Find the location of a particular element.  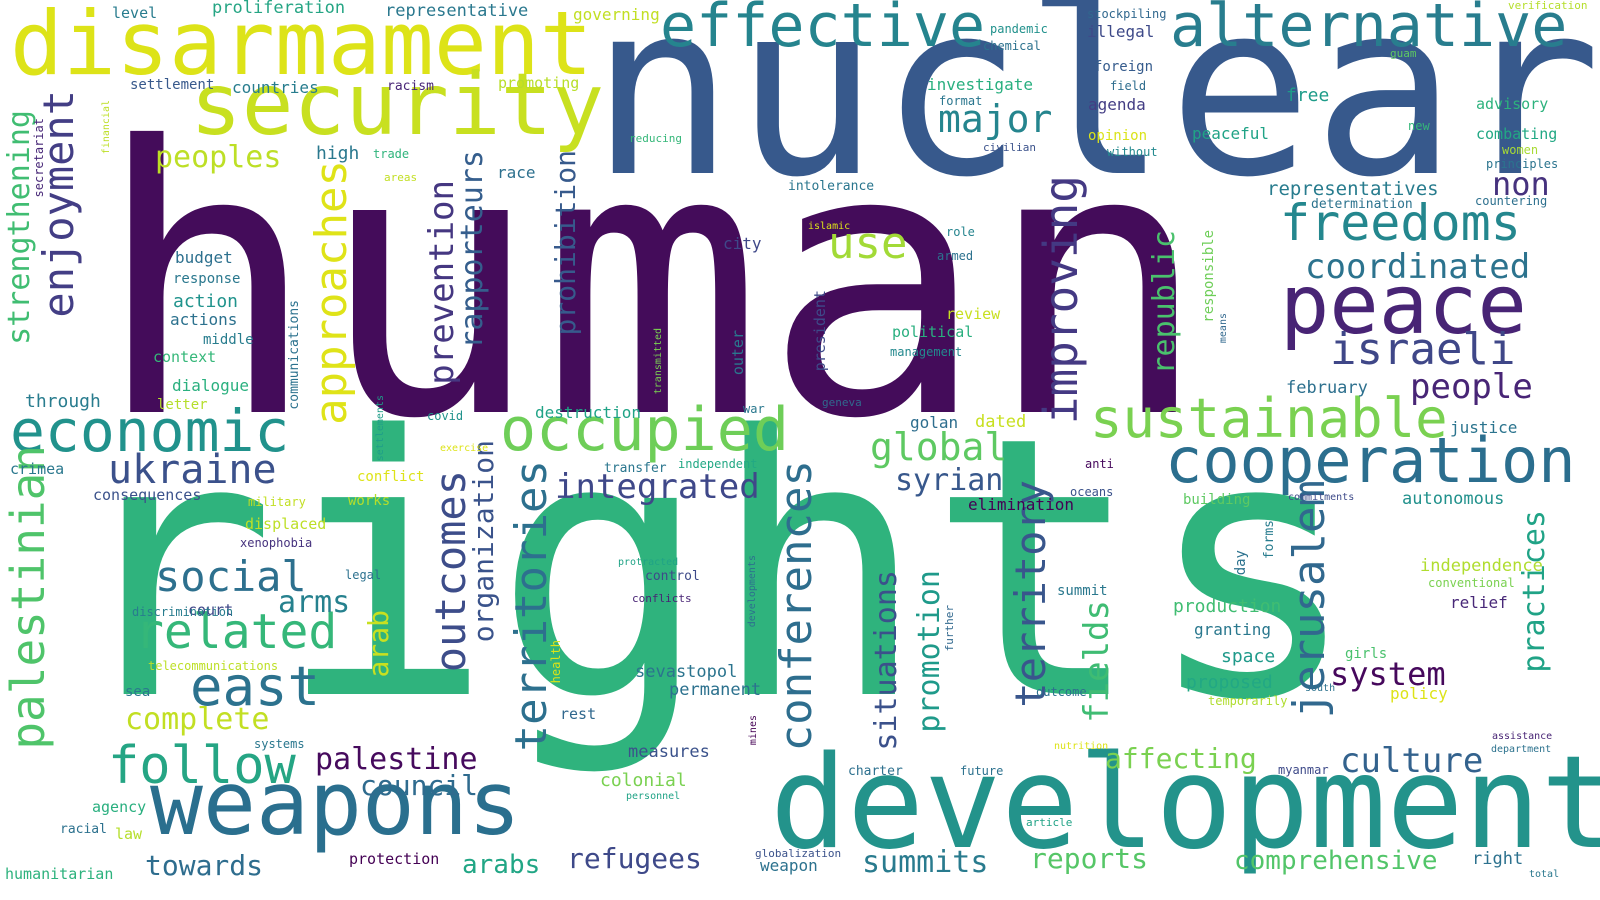

word-relief: relief is located at coordinates (1479, 602).